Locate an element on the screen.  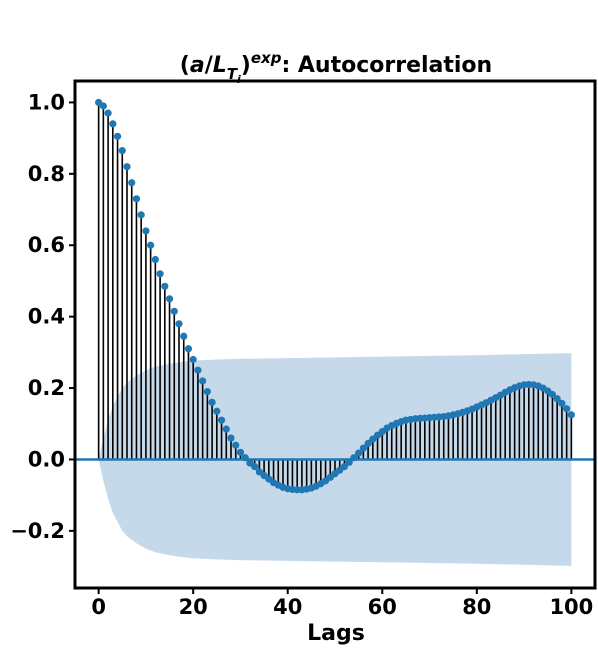
title-paren-close: ) is located at coordinates (246, 65).